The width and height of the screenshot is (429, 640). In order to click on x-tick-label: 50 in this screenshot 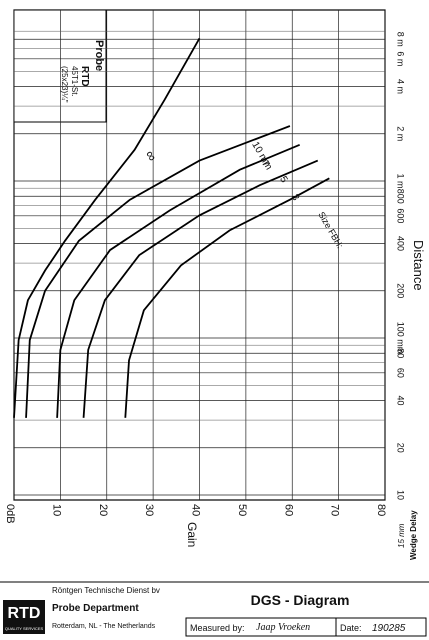, I will do `click(242, 510)`.